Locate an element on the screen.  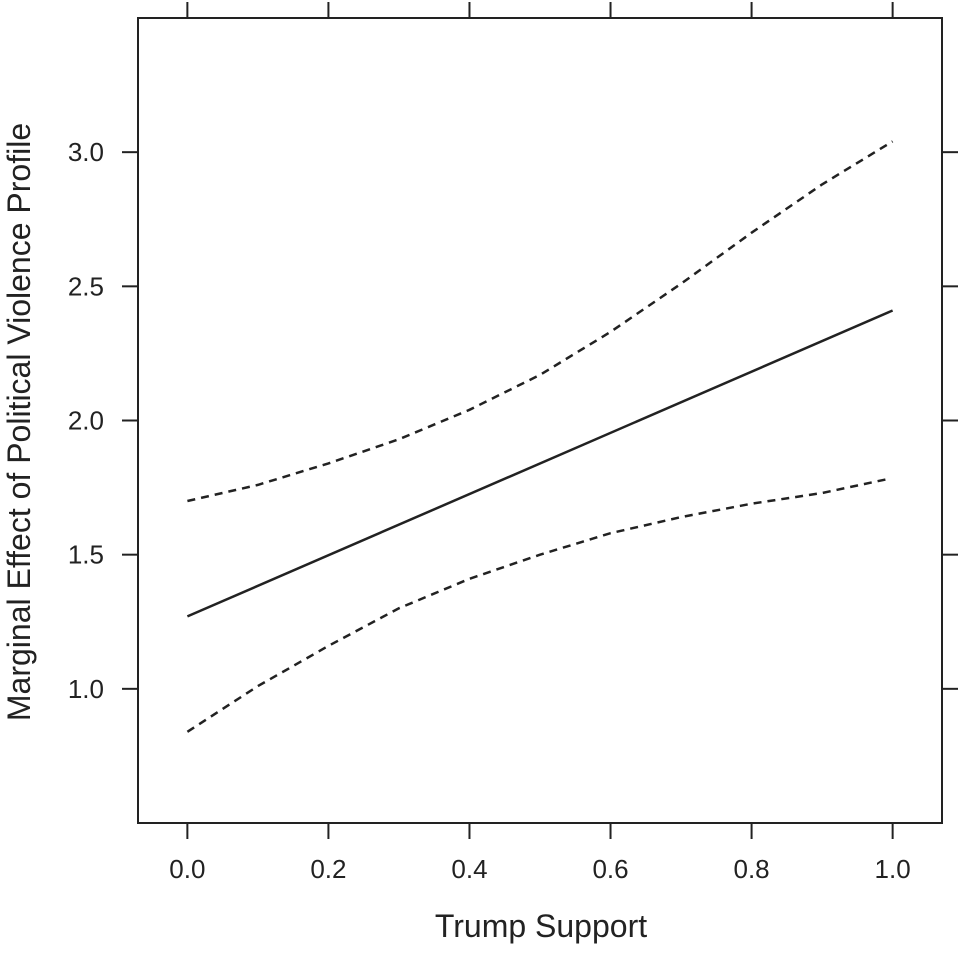
x-tick-label: 0.8 is located at coordinates (752, 869).